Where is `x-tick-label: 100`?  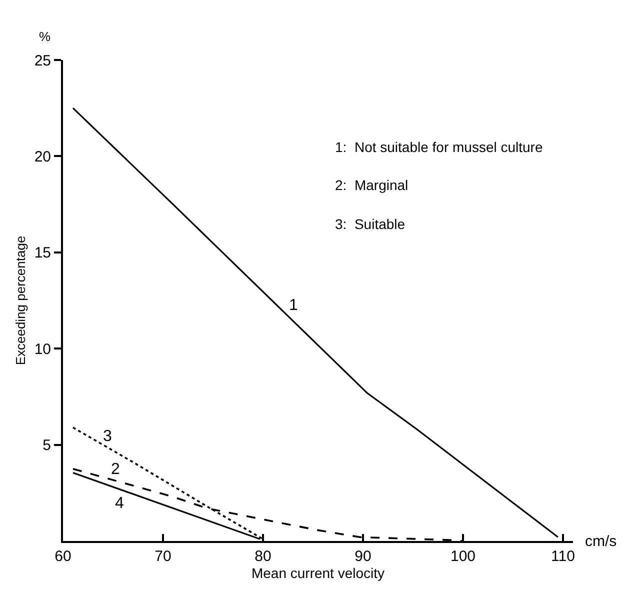
x-tick-label: 100 is located at coordinates (463, 556).